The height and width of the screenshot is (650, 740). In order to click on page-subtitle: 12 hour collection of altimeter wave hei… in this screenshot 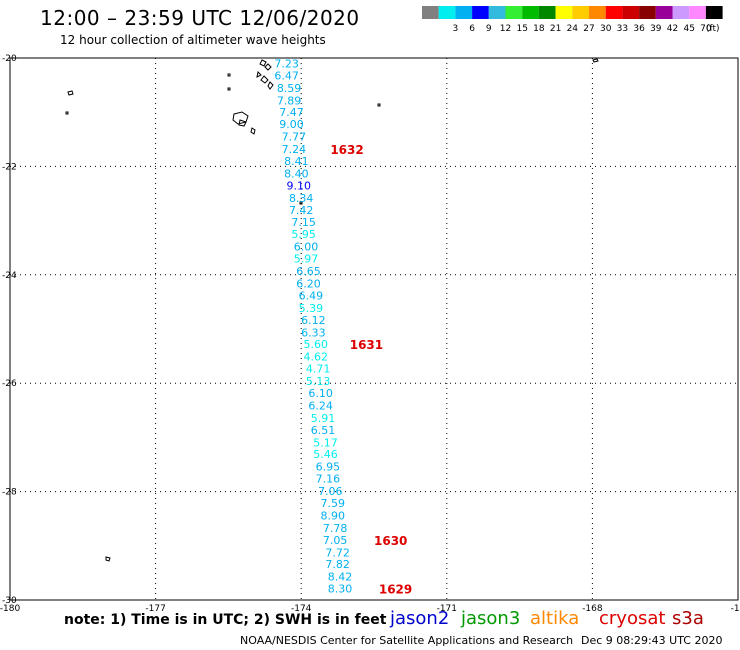, I will do `click(193, 40)`.